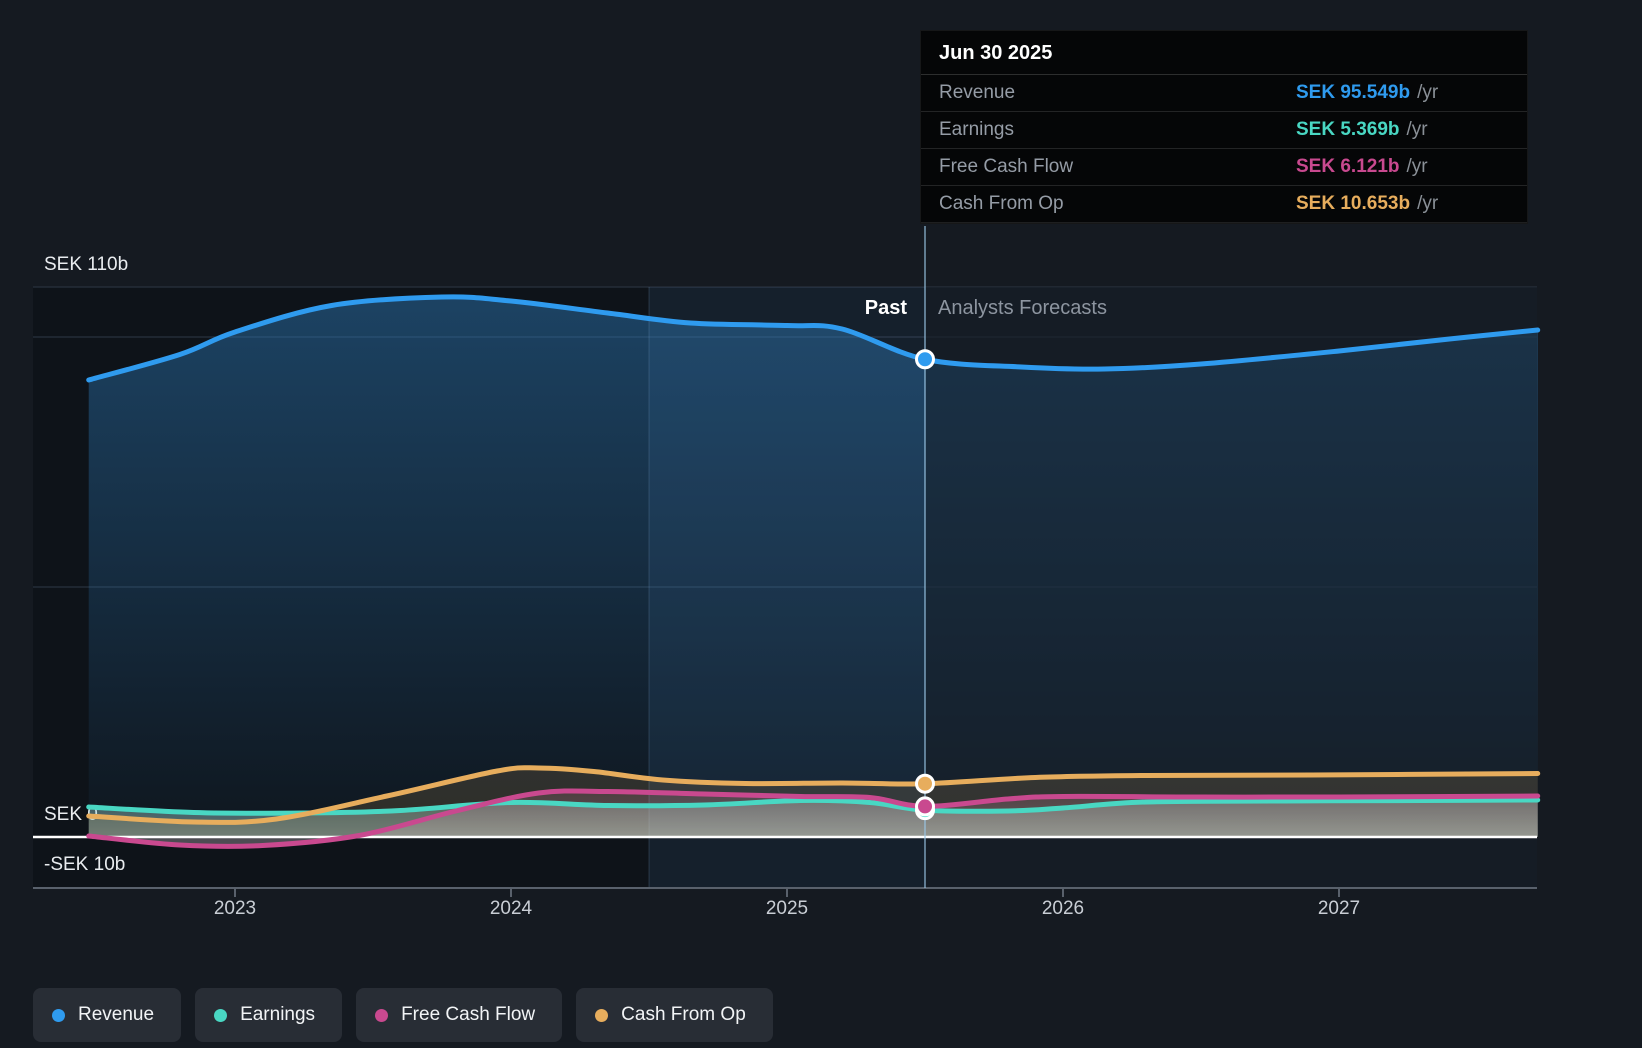  Describe the element at coordinates (976, 129) in the screenshot. I see `tooltip-row-label: Earnings` at that location.